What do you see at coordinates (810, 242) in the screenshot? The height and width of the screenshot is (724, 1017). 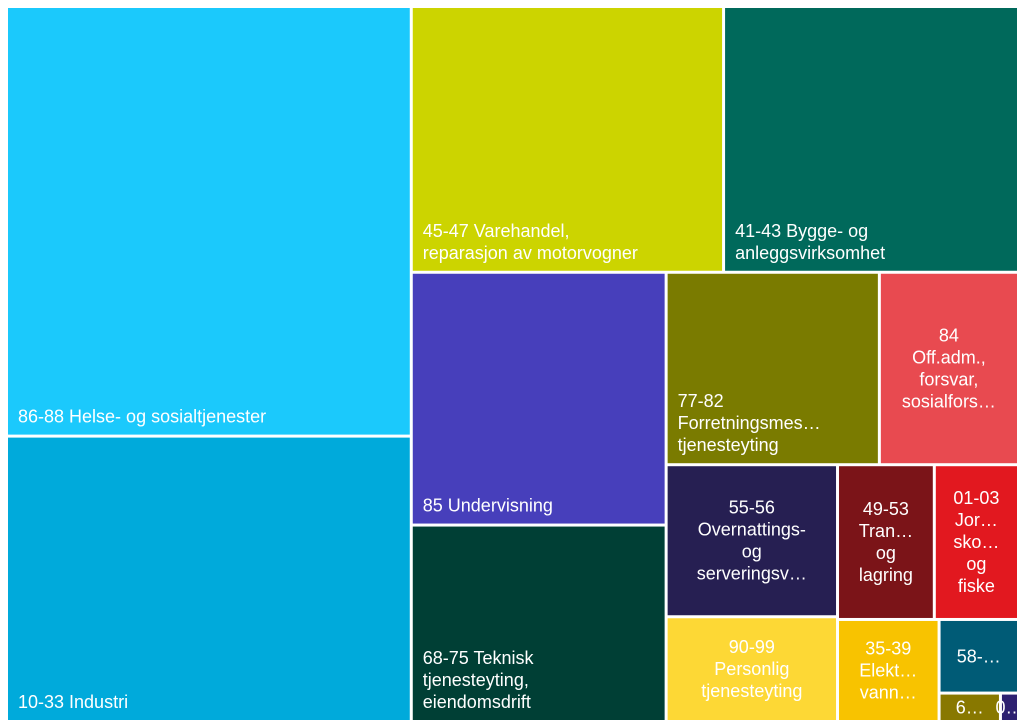 I see `tile-label: 41-43 Bygge- og anleggsvirksomhet` at bounding box center [810, 242].